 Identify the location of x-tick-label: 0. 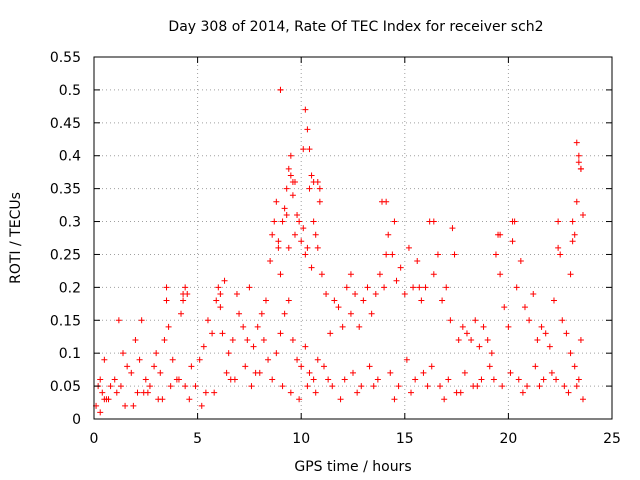
(94, 439).